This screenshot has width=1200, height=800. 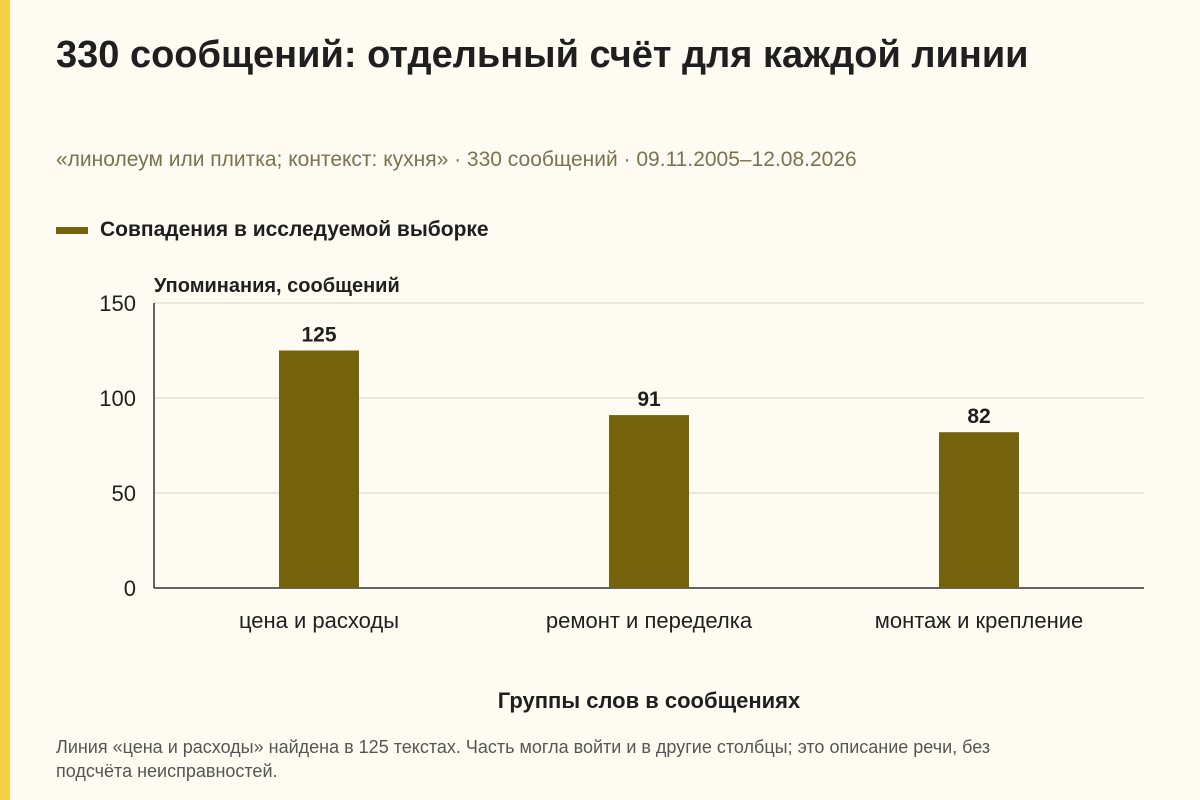 What do you see at coordinates (649, 620) in the screenshot?
I see `x-tick-label: ремонт и переделка` at bounding box center [649, 620].